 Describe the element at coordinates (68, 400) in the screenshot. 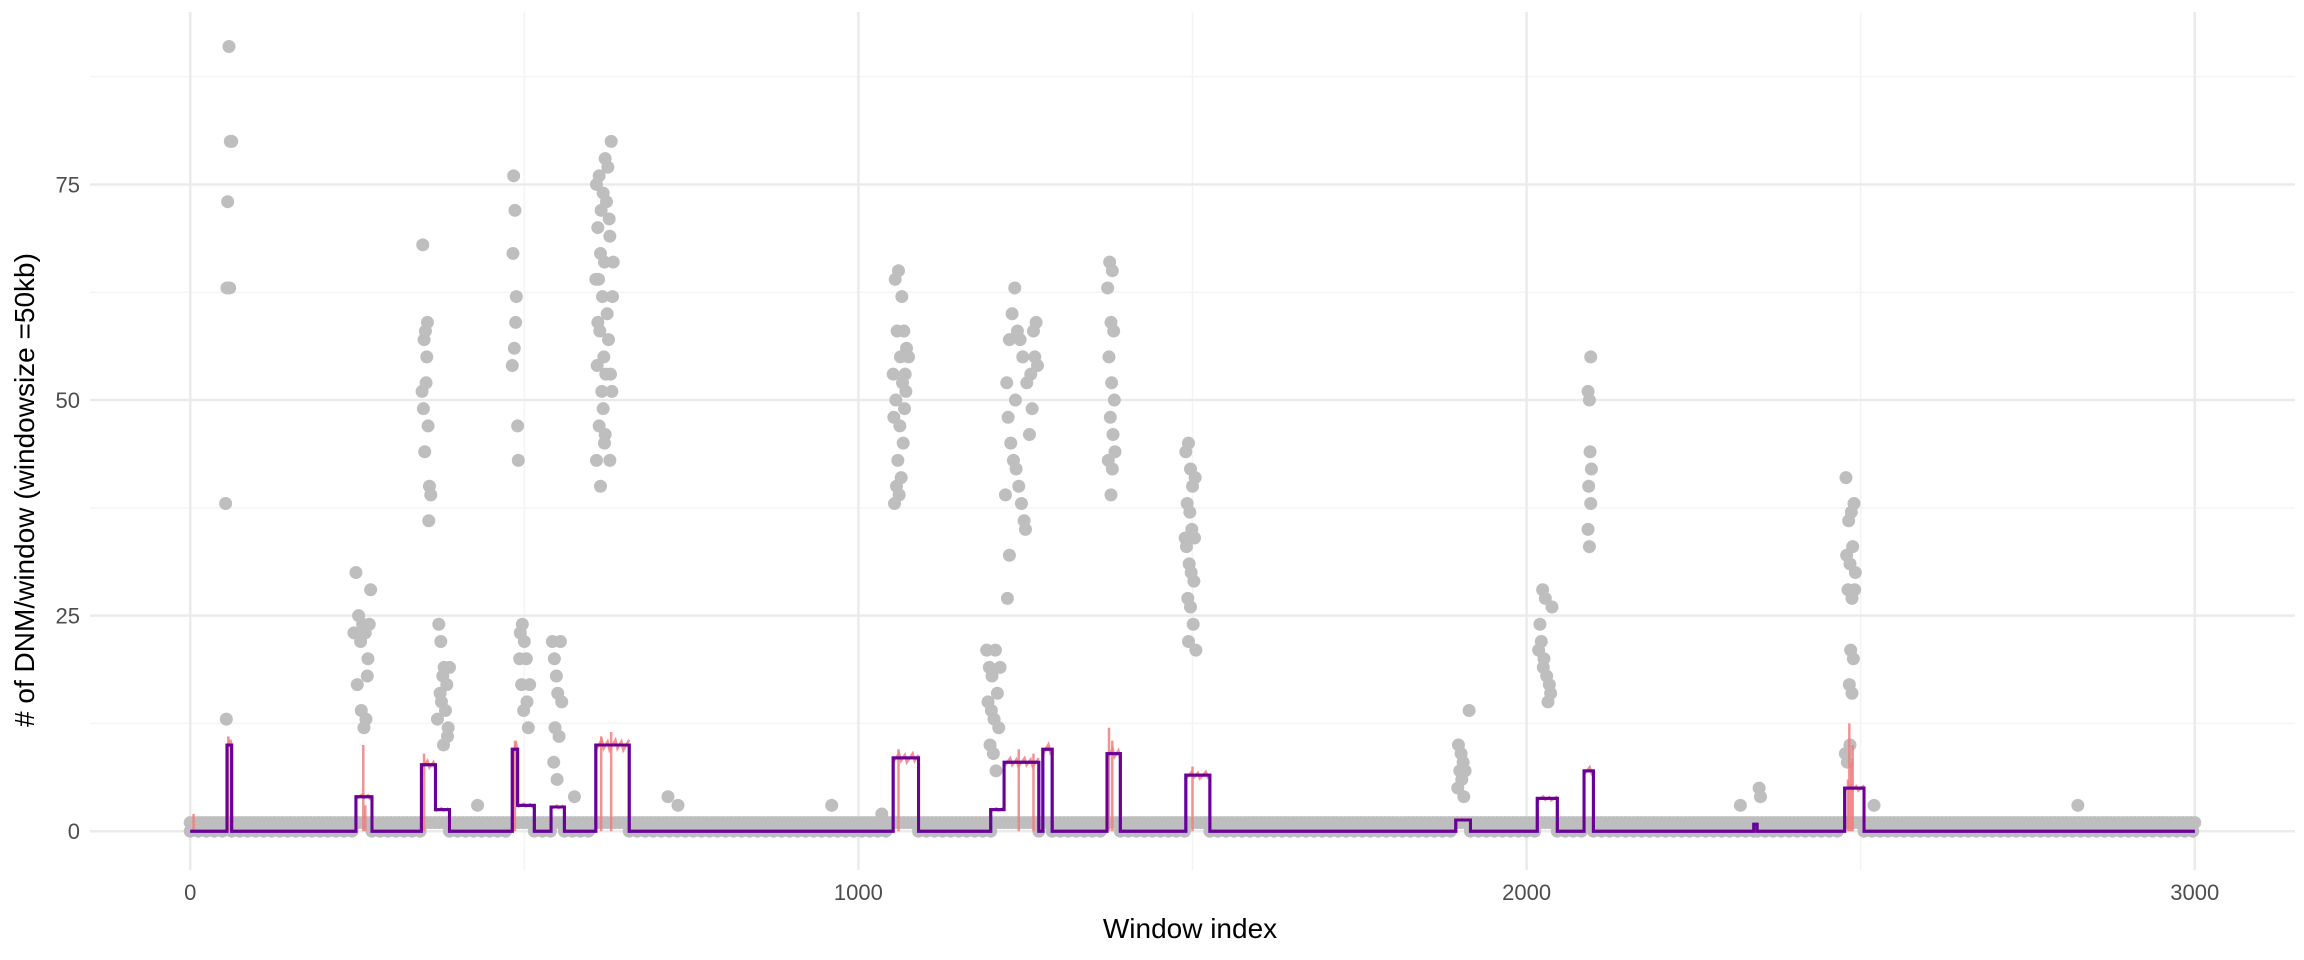

I see `y-tick-label: 50` at that location.